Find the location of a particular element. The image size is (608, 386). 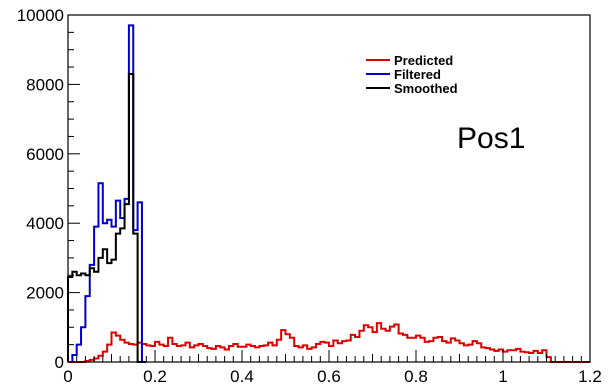

legend-label: Predicted is located at coordinates (423, 60).